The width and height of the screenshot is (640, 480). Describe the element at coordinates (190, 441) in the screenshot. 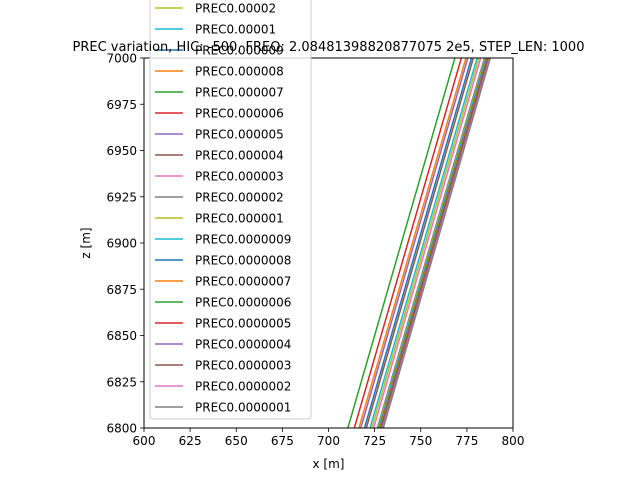

I see `x-tick-label: 625` at that location.